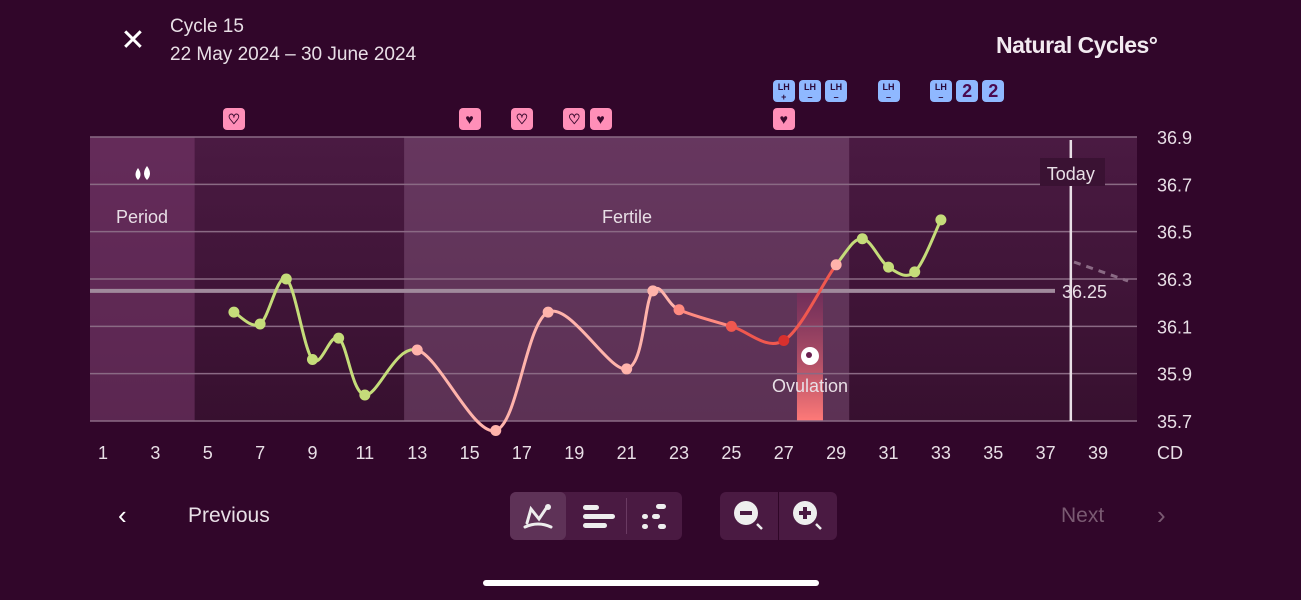 This screenshot has height=600, width=1301. I want to click on drops-icon, so click(142, 173).